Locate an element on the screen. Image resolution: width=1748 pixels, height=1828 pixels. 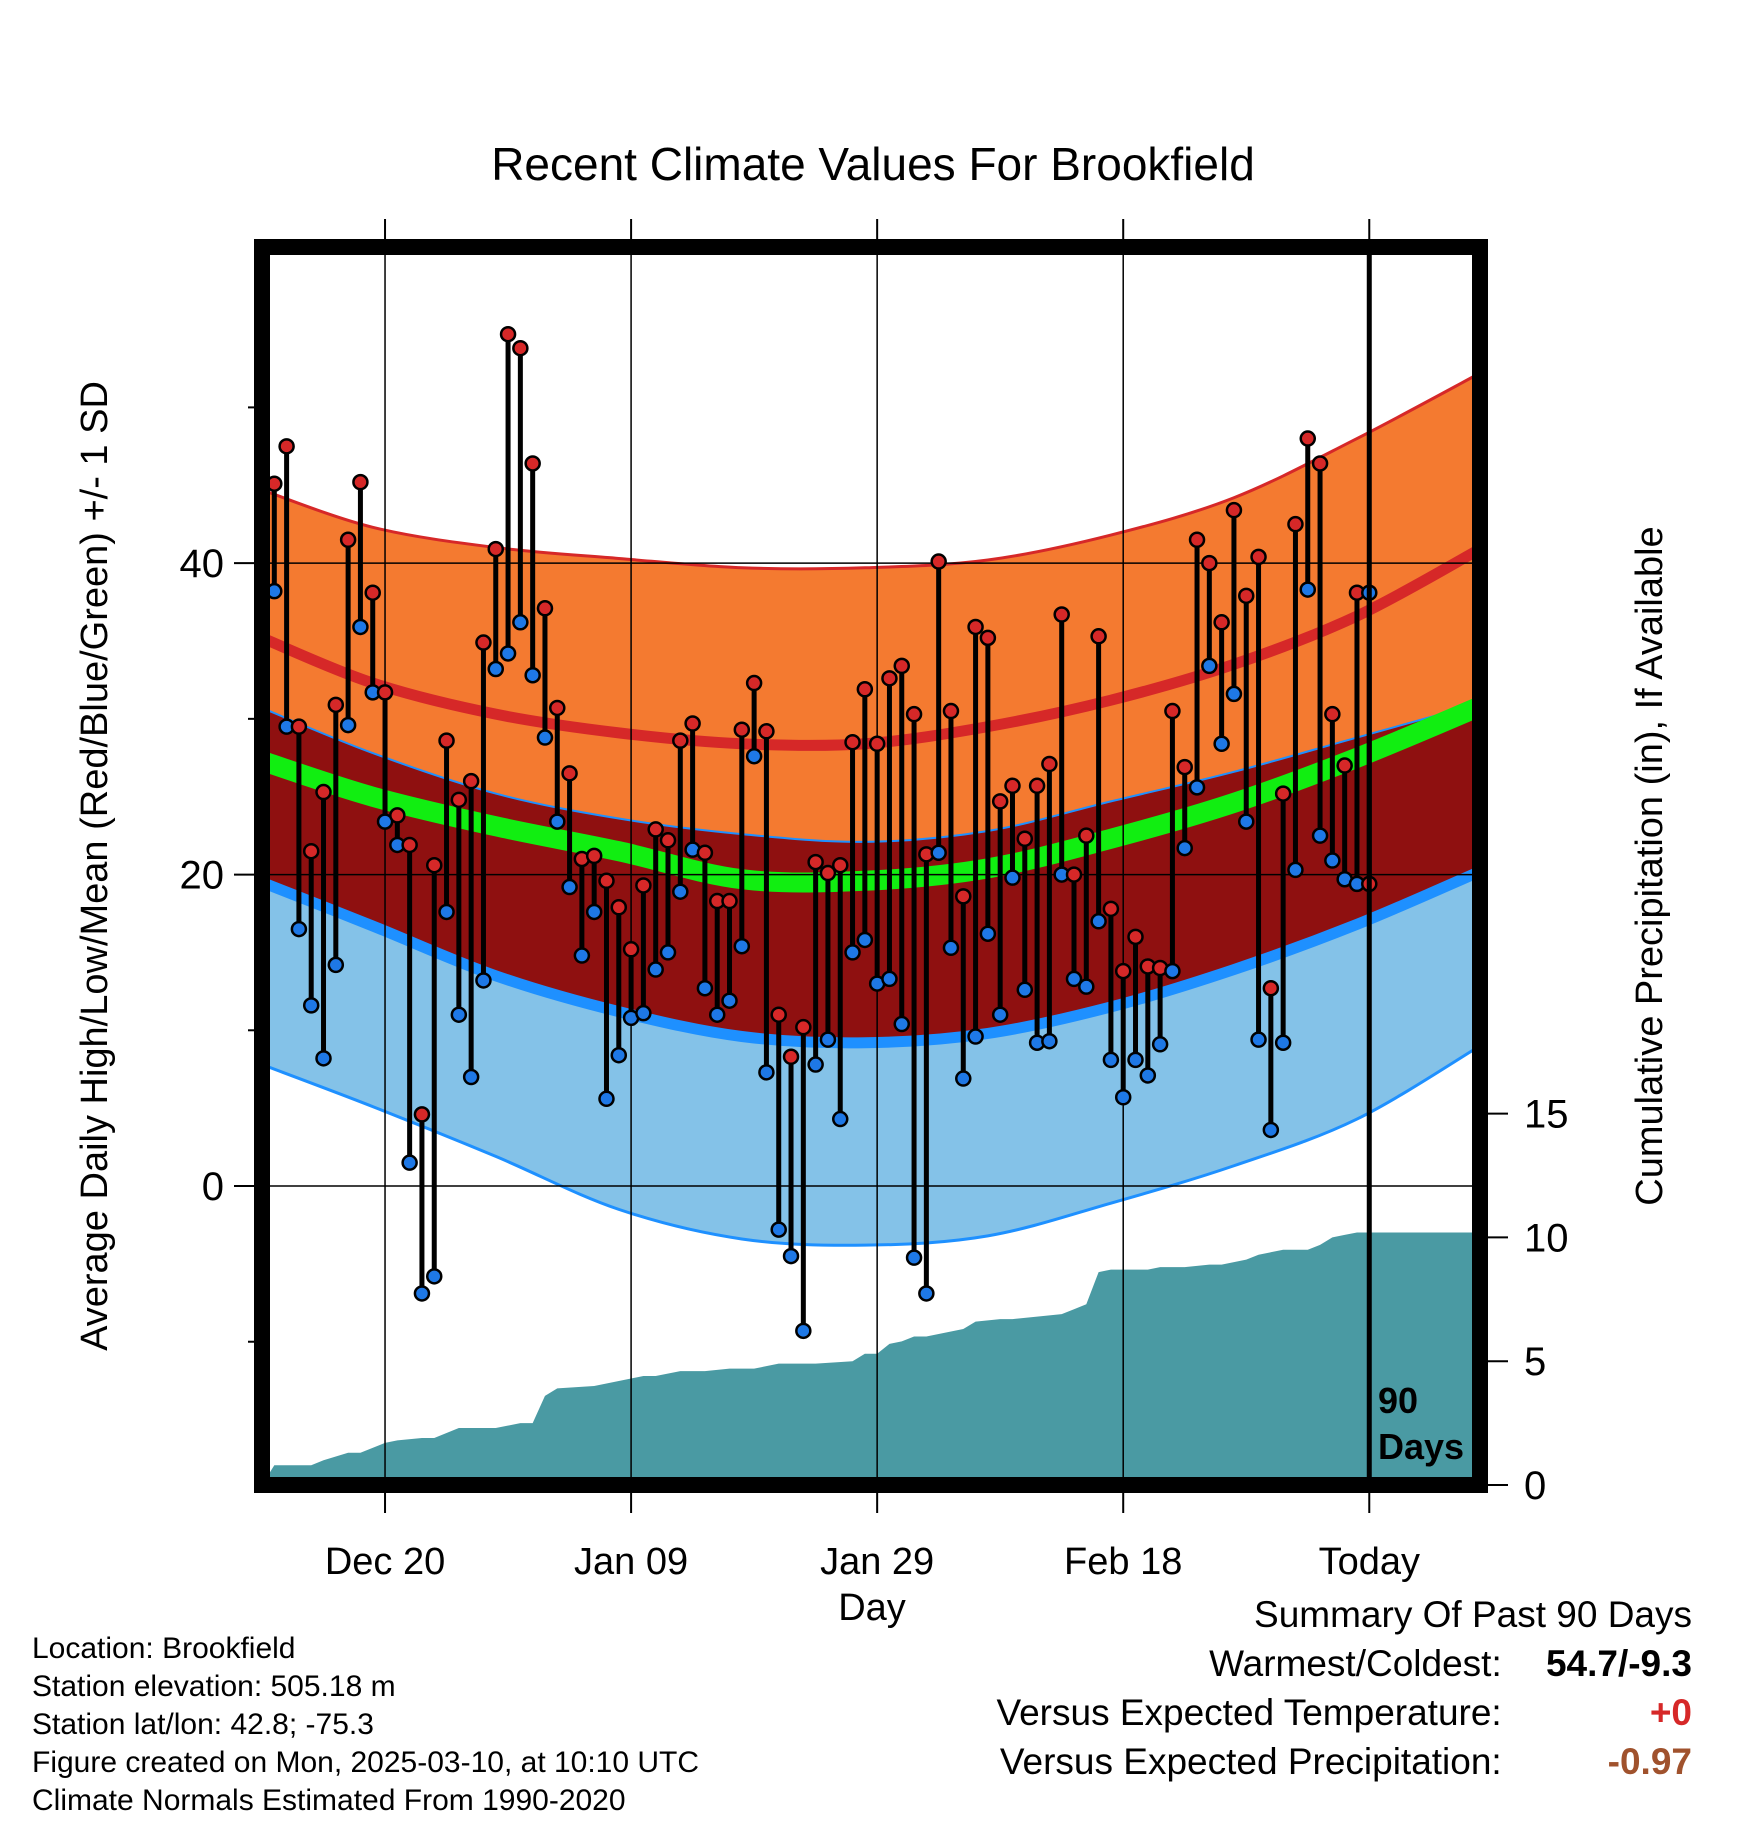
summary-title: Summary Of Past 90 Days is located at coordinates (1473, 1614).